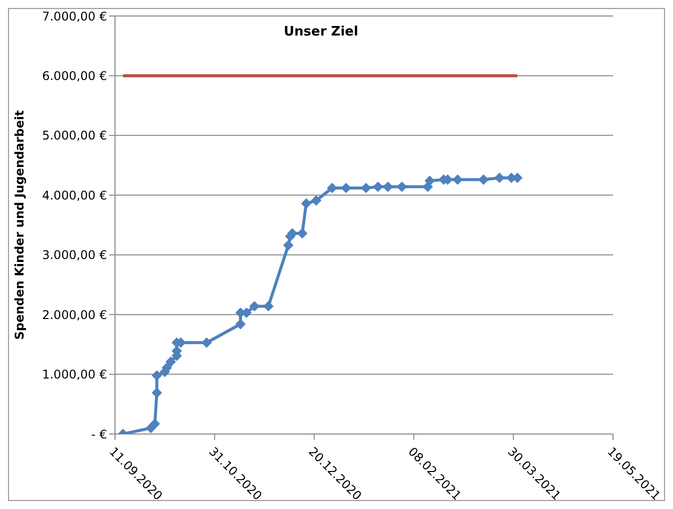 The height and width of the screenshot is (509, 673). Describe the element at coordinates (321, 32) in the screenshot. I see `text: Unser Ziel` at that location.